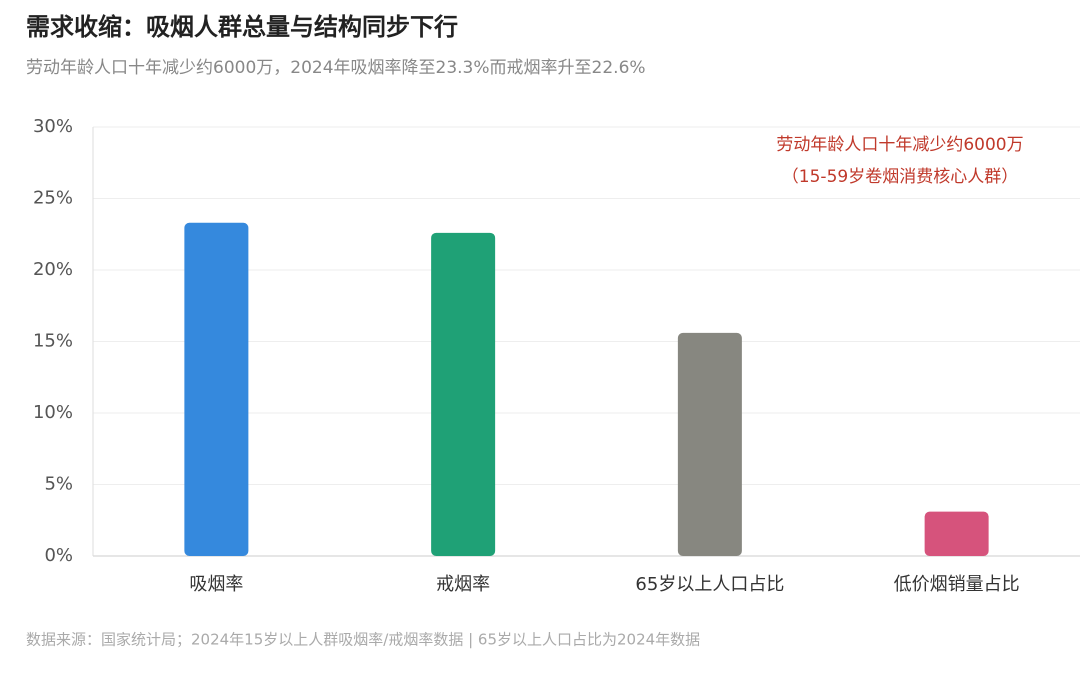 Image resolution: width=1080 pixels, height=678 pixels. Describe the element at coordinates (53, 198) in the screenshot. I see `y-tick-label: 25%` at that location.